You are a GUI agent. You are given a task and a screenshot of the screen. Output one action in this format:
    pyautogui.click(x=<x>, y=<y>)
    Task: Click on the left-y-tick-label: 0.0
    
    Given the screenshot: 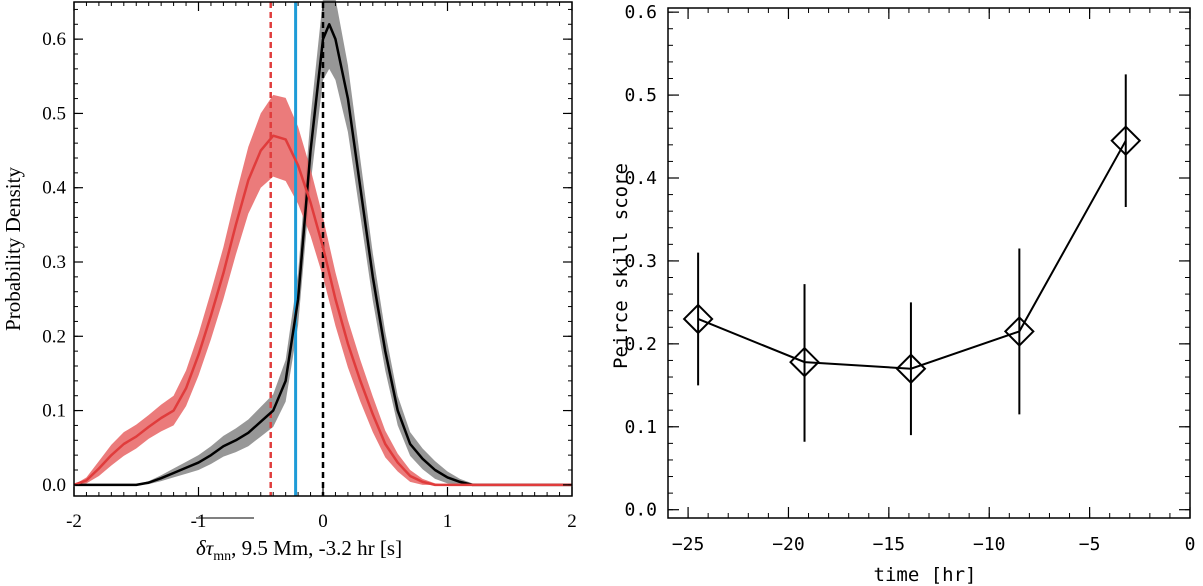 What is the action you would take?
    pyautogui.click(x=54, y=485)
    